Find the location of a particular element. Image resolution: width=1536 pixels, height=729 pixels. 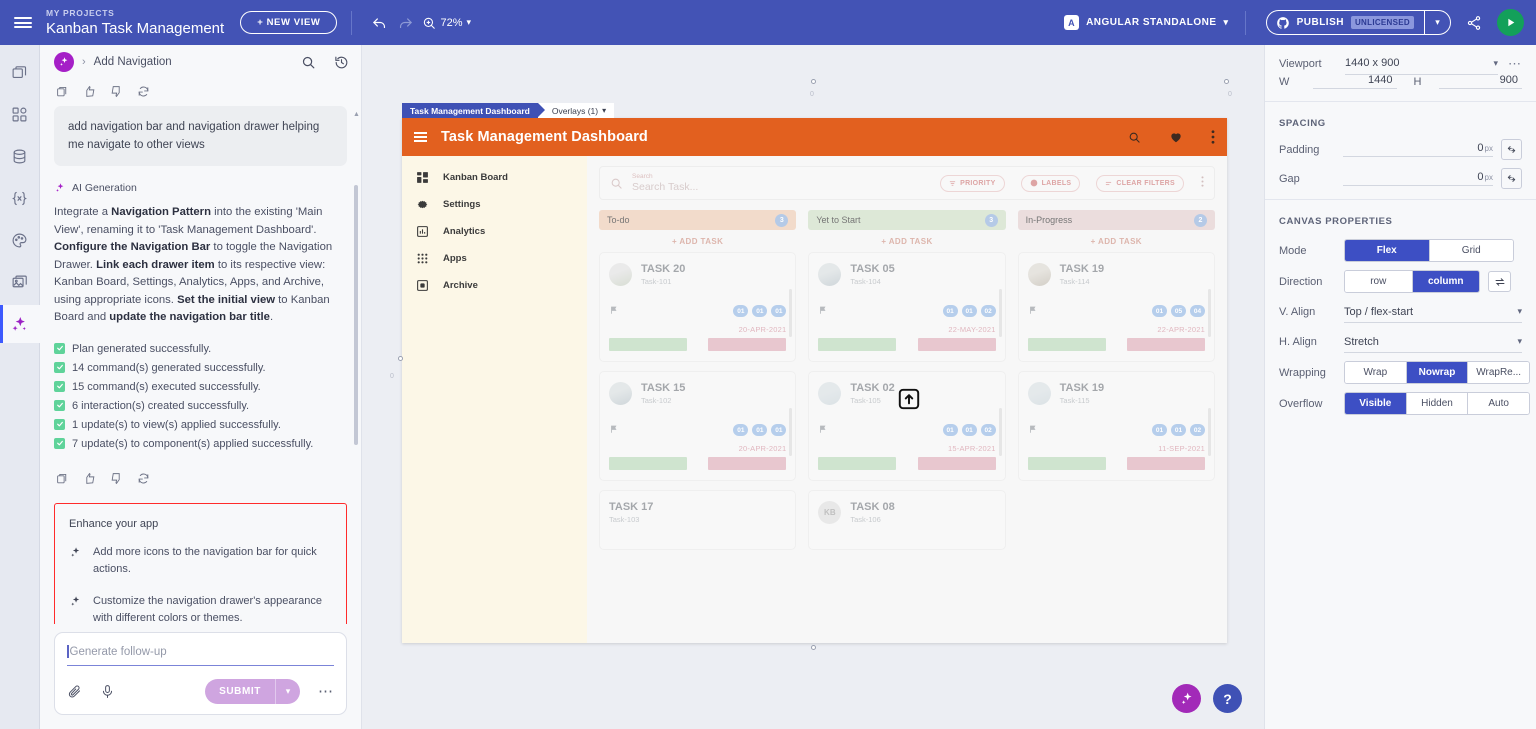

board-more-icon is located at coordinates (1202, 183).